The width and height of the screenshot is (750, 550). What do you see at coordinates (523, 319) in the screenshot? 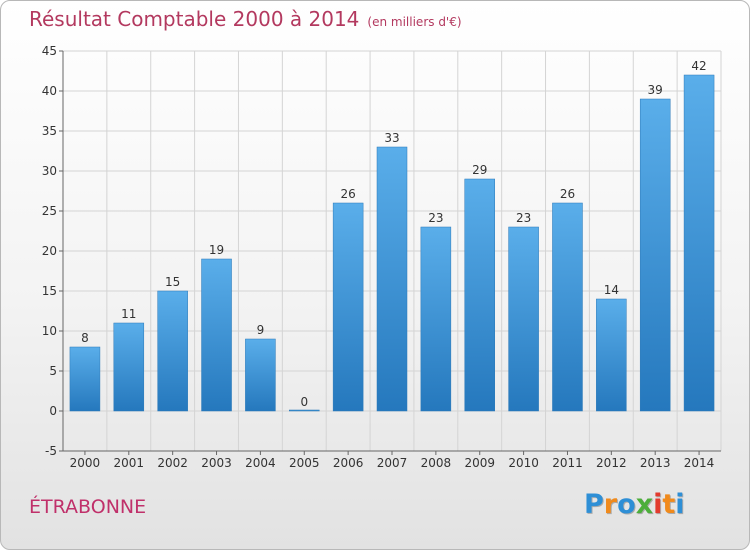
I see `bar-2010` at bounding box center [523, 319].